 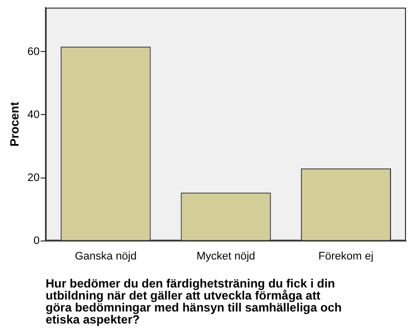 What do you see at coordinates (33, 52) in the screenshot?
I see `y-tick-label: 60` at bounding box center [33, 52].